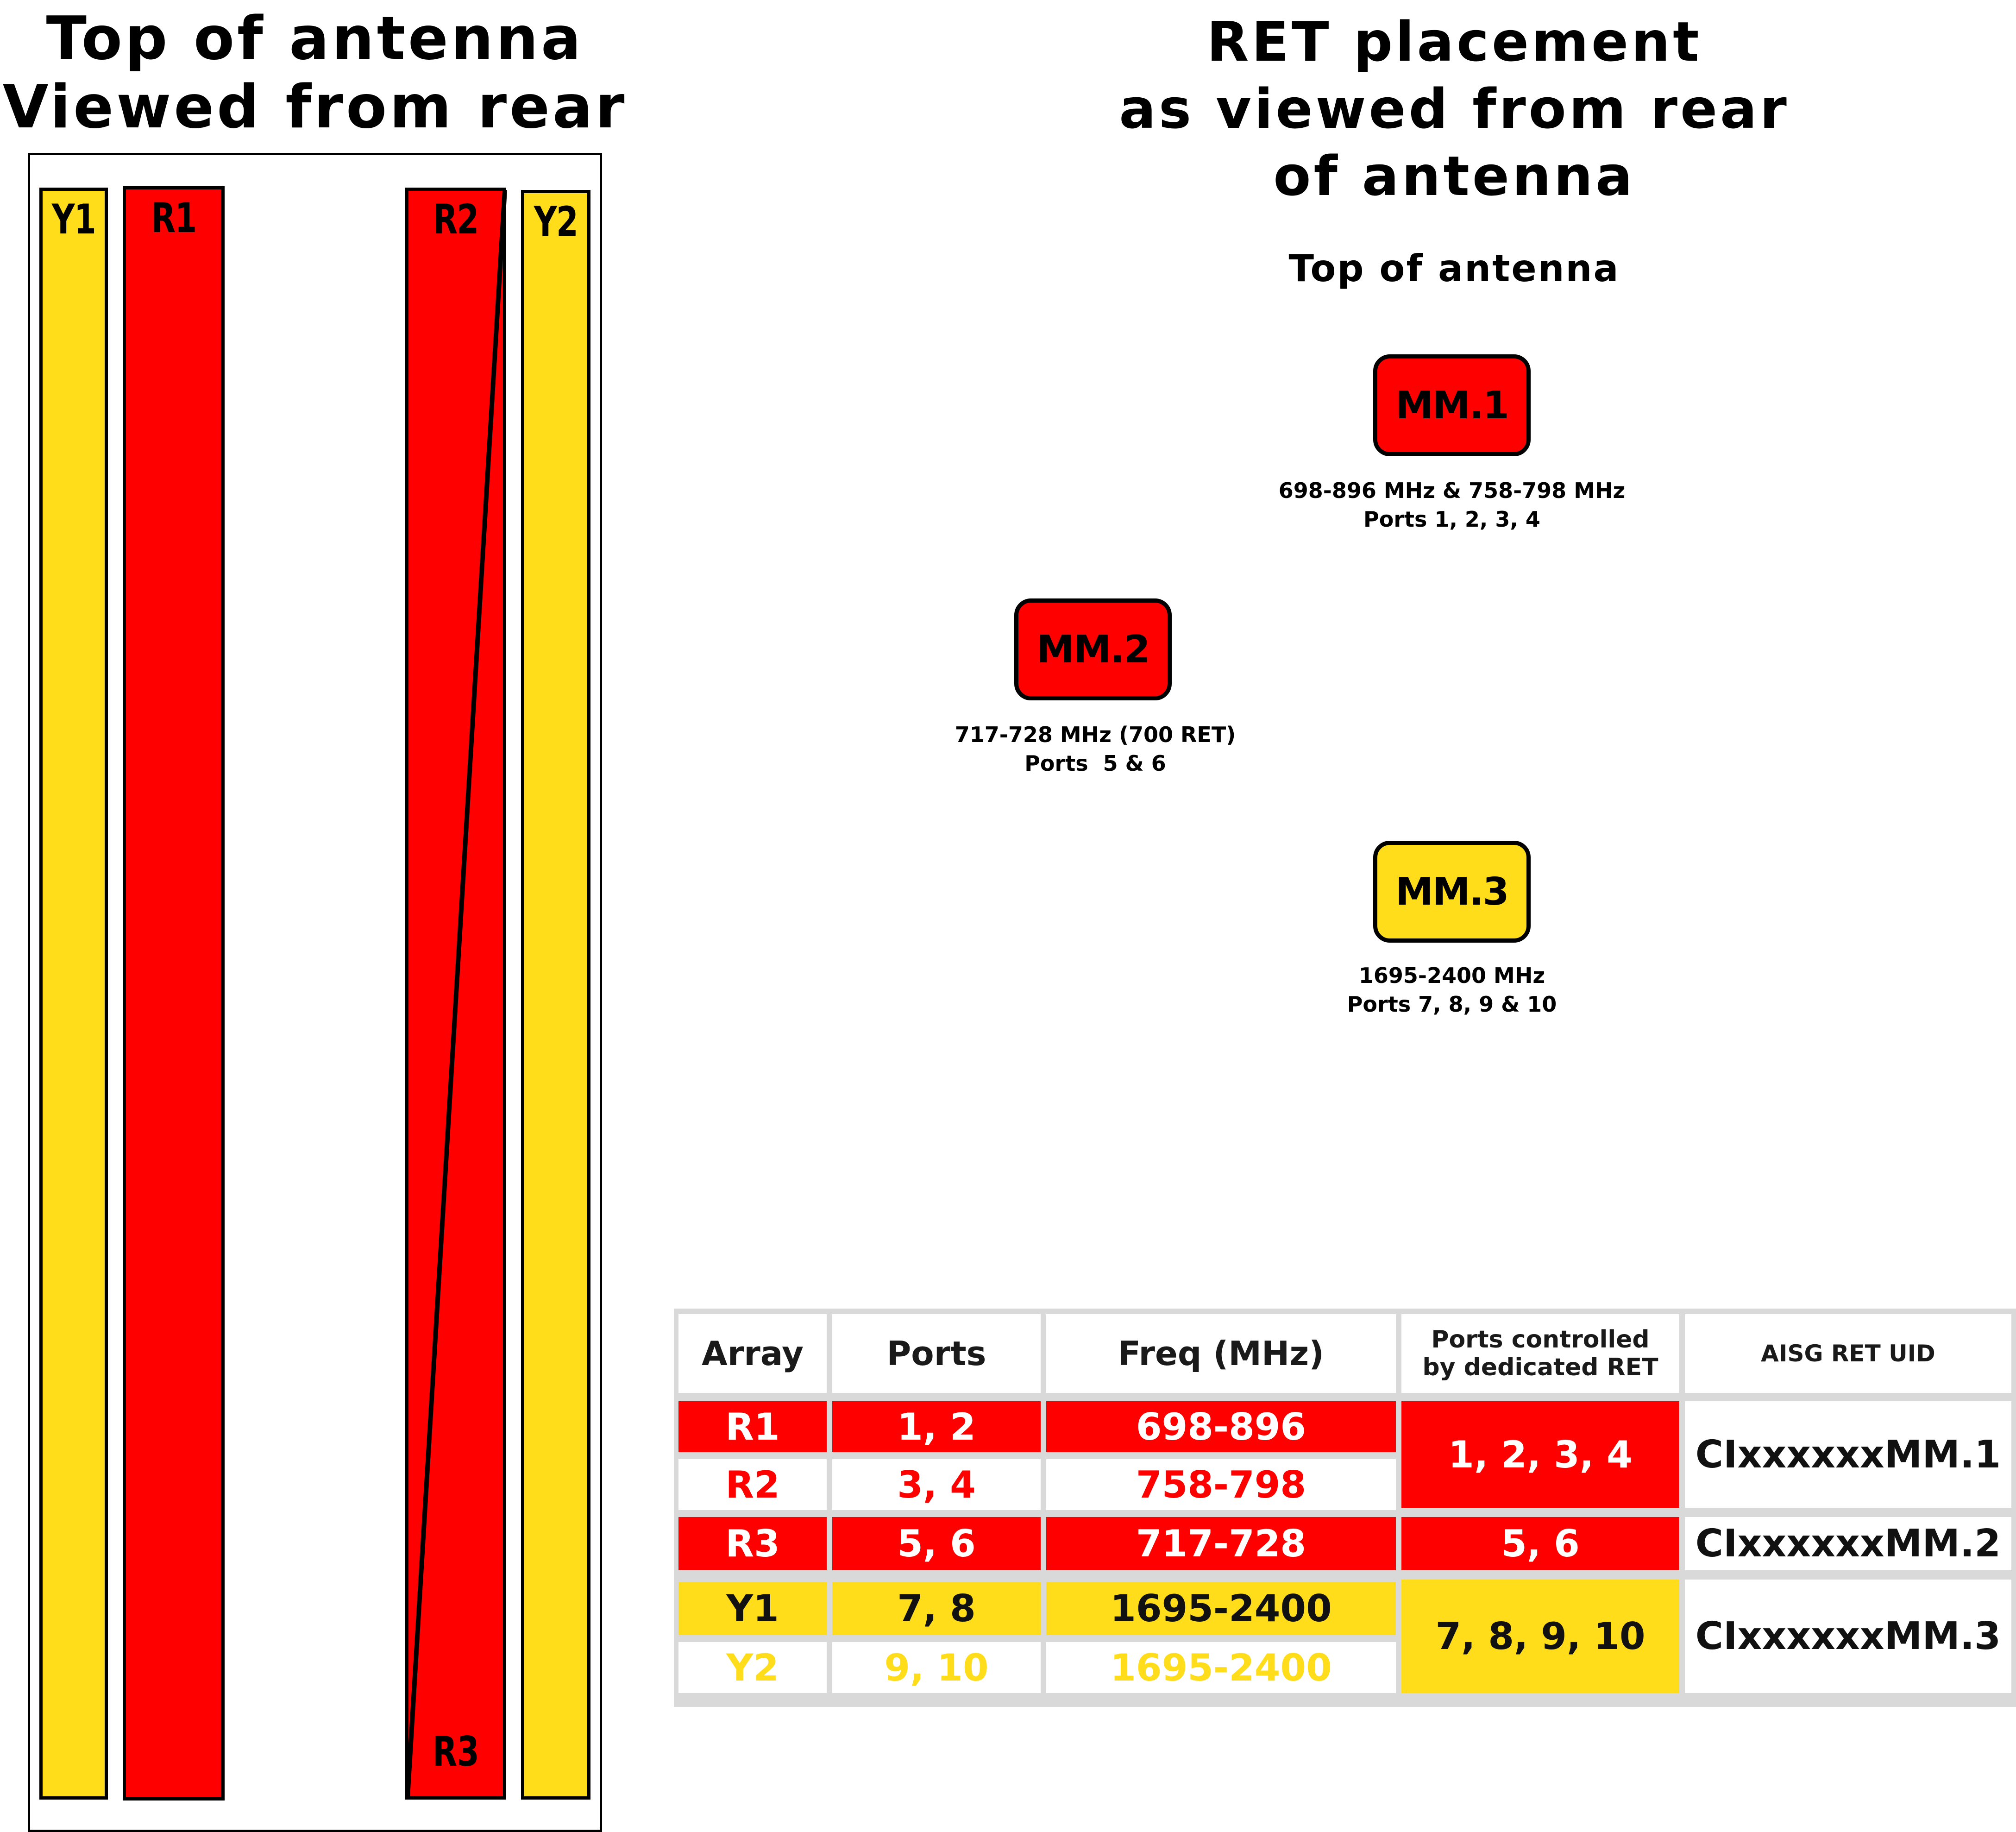  What do you see at coordinates (1221, 1608) in the screenshot?
I see `row-y1-freq: 1695-2400` at bounding box center [1221, 1608].